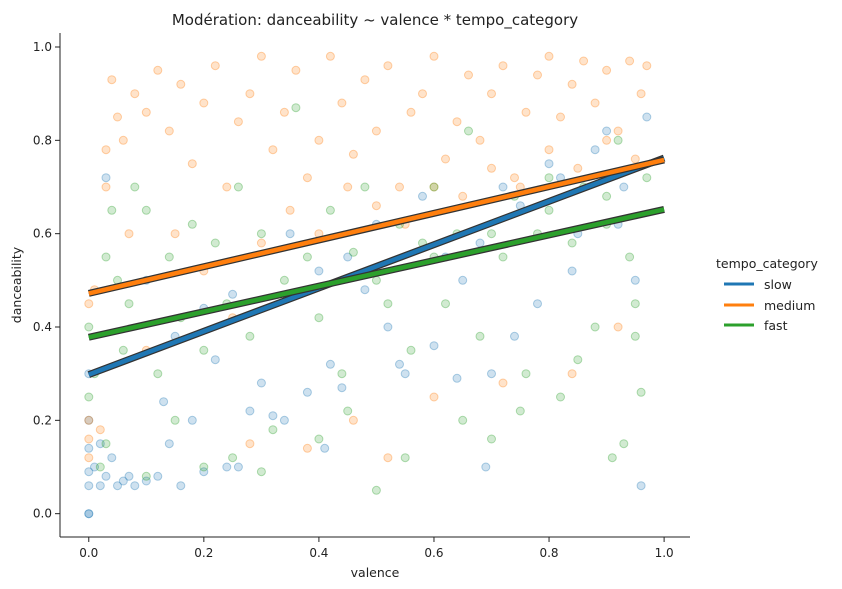  Describe the element at coordinates (789, 305) in the screenshot. I see `legend-label-medium: medium` at that location.